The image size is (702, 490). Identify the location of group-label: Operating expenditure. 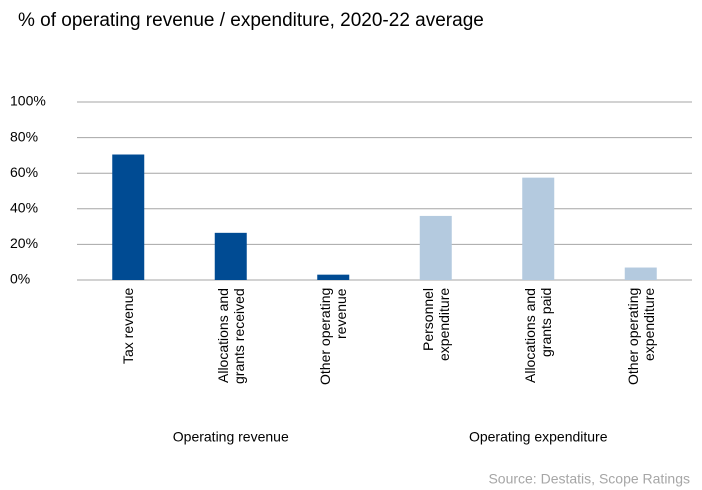
(538, 437).